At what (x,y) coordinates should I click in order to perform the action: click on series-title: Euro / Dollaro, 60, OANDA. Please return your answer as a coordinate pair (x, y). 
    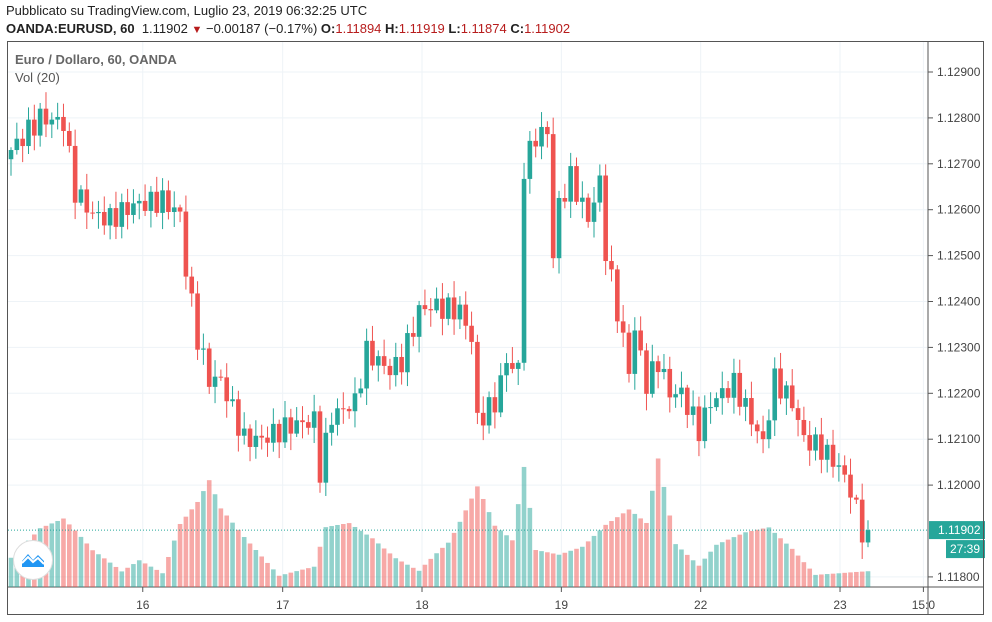
    Looking at the image, I should click on (96, 59).